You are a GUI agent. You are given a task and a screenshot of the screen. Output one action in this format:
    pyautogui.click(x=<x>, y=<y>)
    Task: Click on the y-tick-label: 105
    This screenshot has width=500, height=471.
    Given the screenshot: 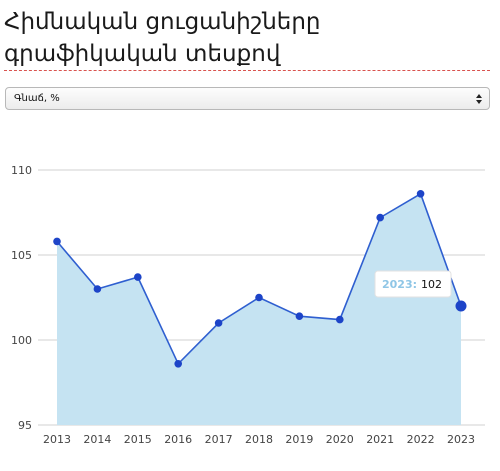 What is the action you would take?
    pyautogui.click(x=21, y=255)
    